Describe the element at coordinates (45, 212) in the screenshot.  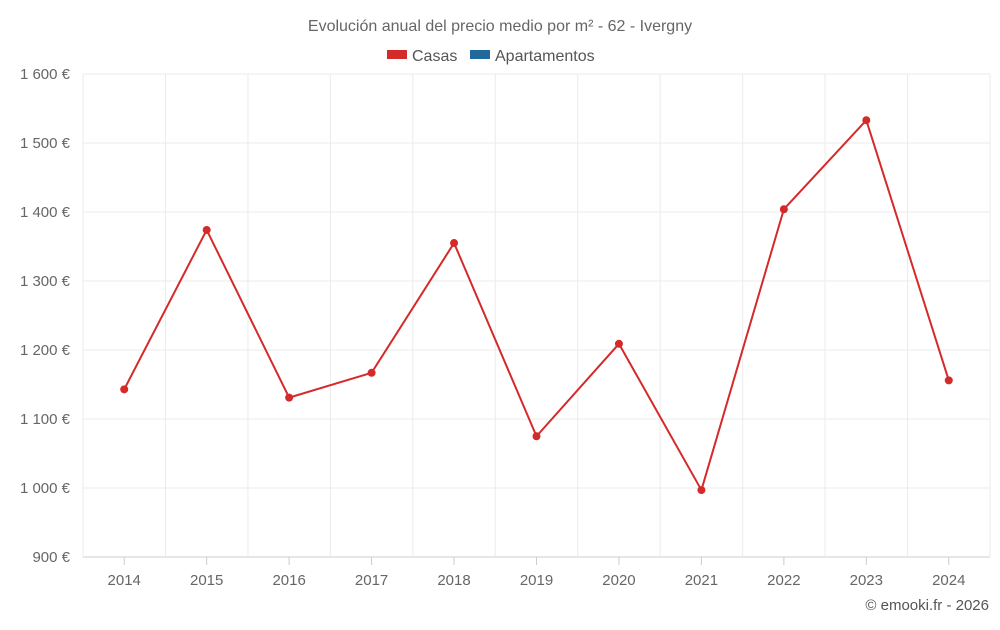
I see `y-tick-label: 1 400 €` at that location.